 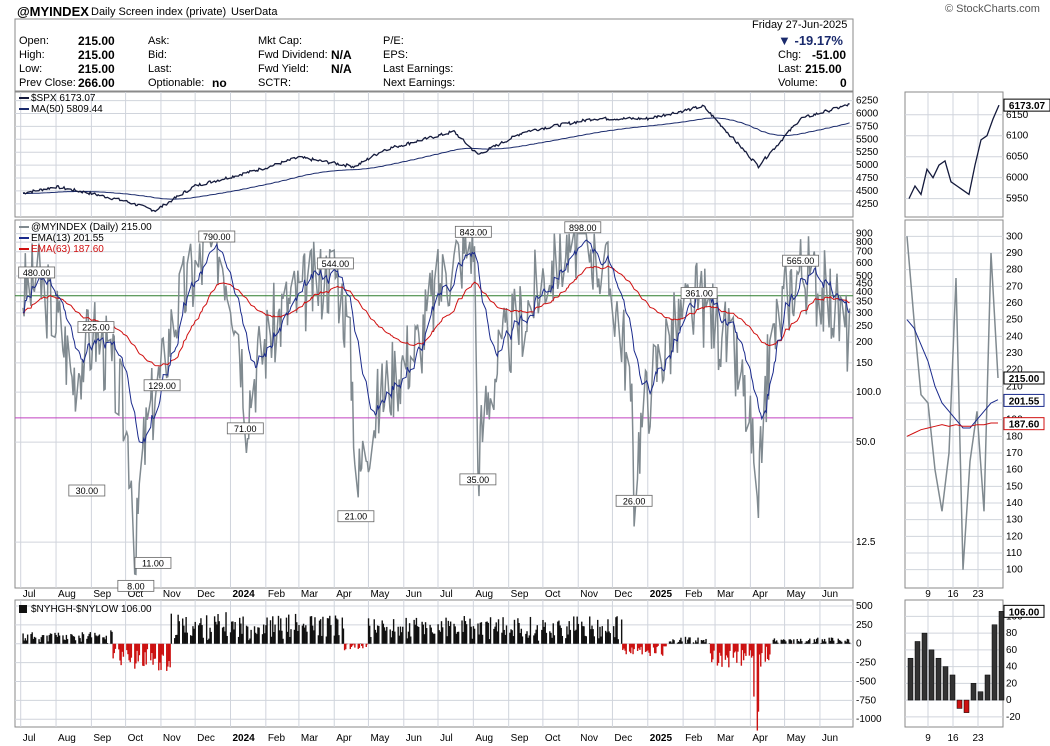 I want to click on bottom-zoom-y-tick: -20, so click(x=1013, y=717).